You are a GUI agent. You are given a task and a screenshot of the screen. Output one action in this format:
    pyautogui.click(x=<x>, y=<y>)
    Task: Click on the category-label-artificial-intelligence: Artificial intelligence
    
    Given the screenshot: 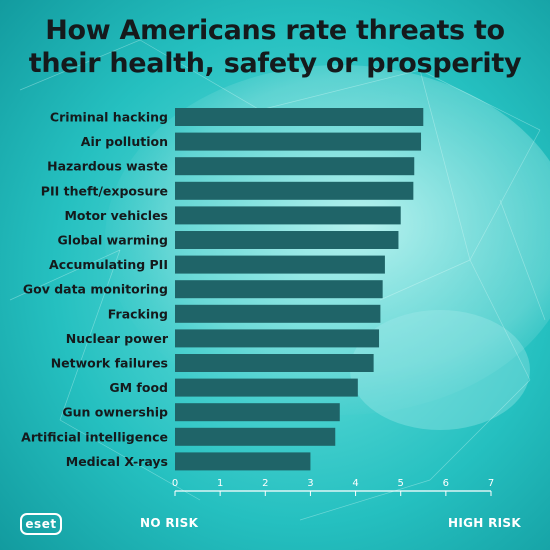 What is the action you would take?
    pyautogui.click(x=94, y=436)
    